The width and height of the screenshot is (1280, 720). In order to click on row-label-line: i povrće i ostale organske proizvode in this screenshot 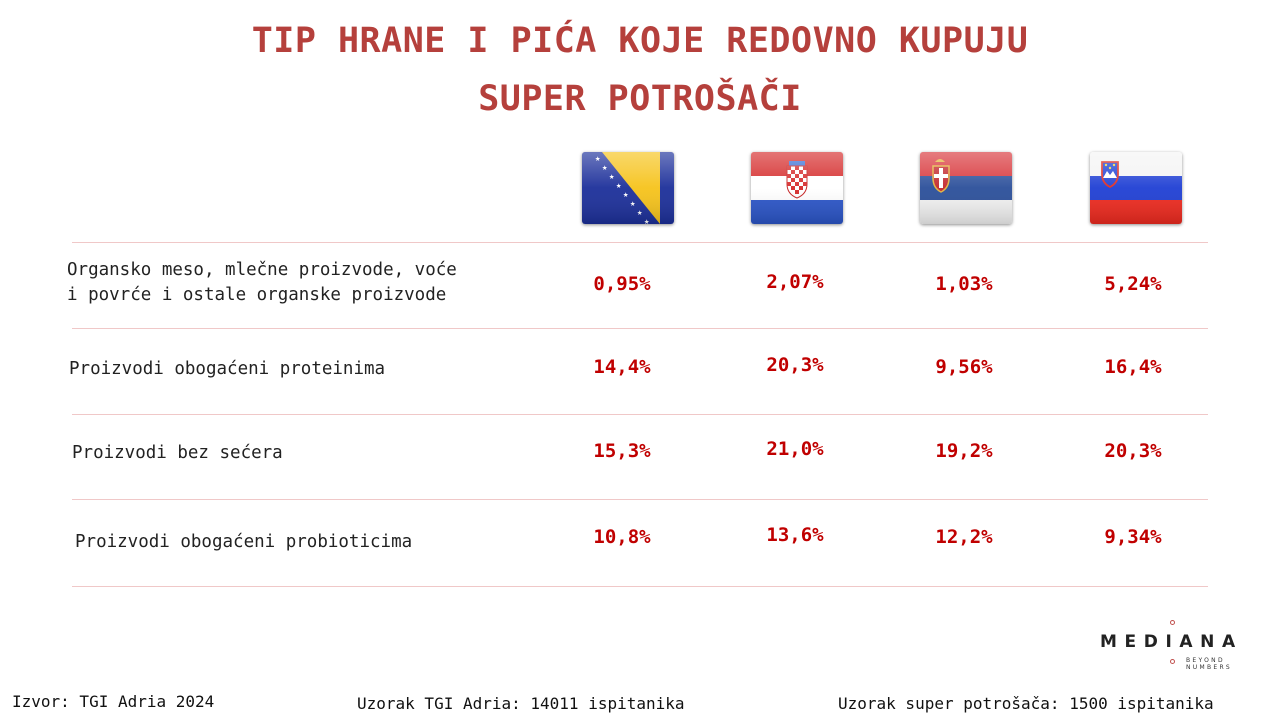, I will do `click(257, 295)`.